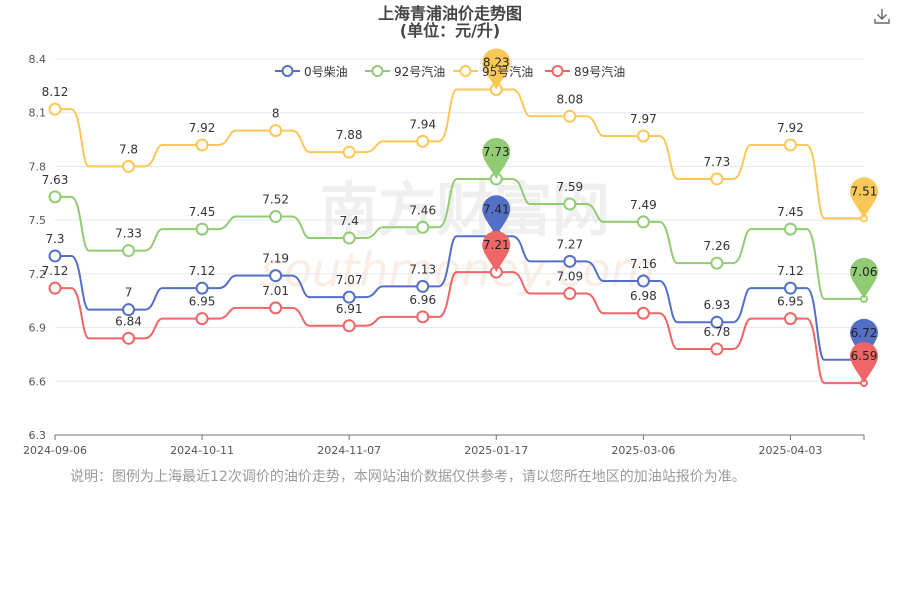  I want to click on data-label: 6.95, so click(790, 302).